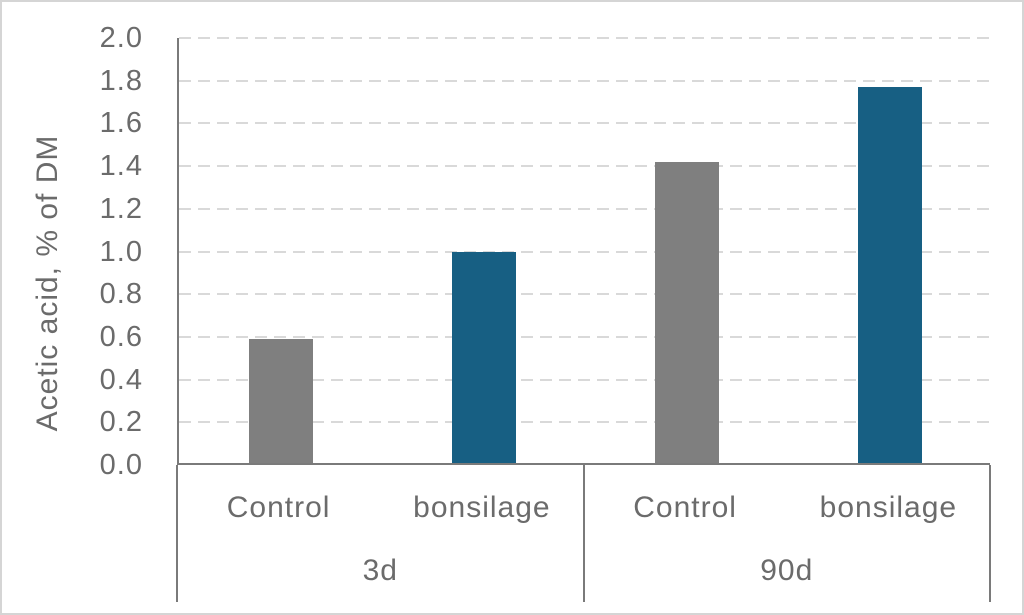 The width and height of the screenshot is (1024, 615). What do you see at coordinates (121, 422) in the screenshot?
I see `y-tick-label: 0.2` at bounding box center [121, 422].